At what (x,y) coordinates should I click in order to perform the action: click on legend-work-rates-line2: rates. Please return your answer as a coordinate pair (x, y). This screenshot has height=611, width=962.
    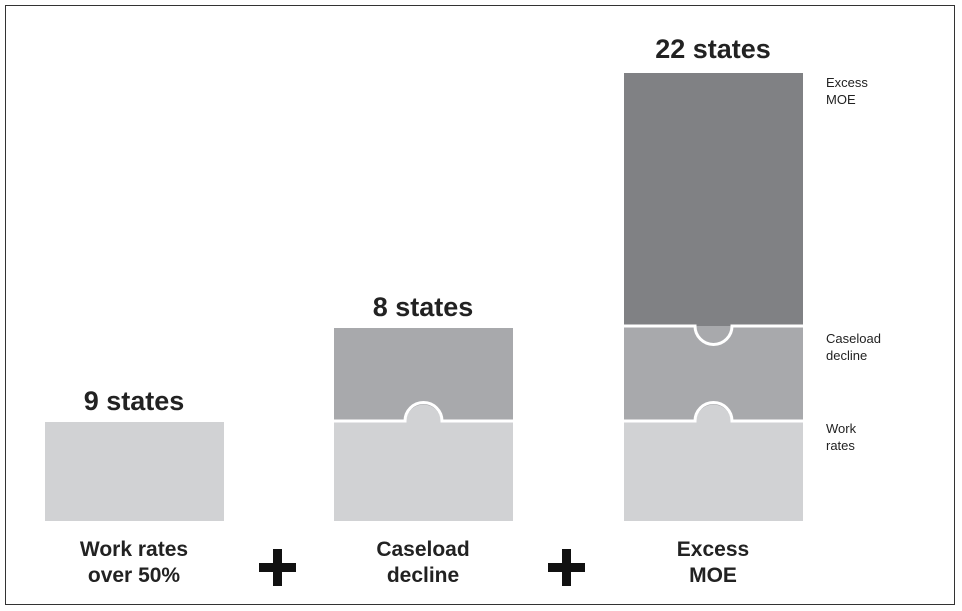
    Looking at the image, I should click on (840, 445).